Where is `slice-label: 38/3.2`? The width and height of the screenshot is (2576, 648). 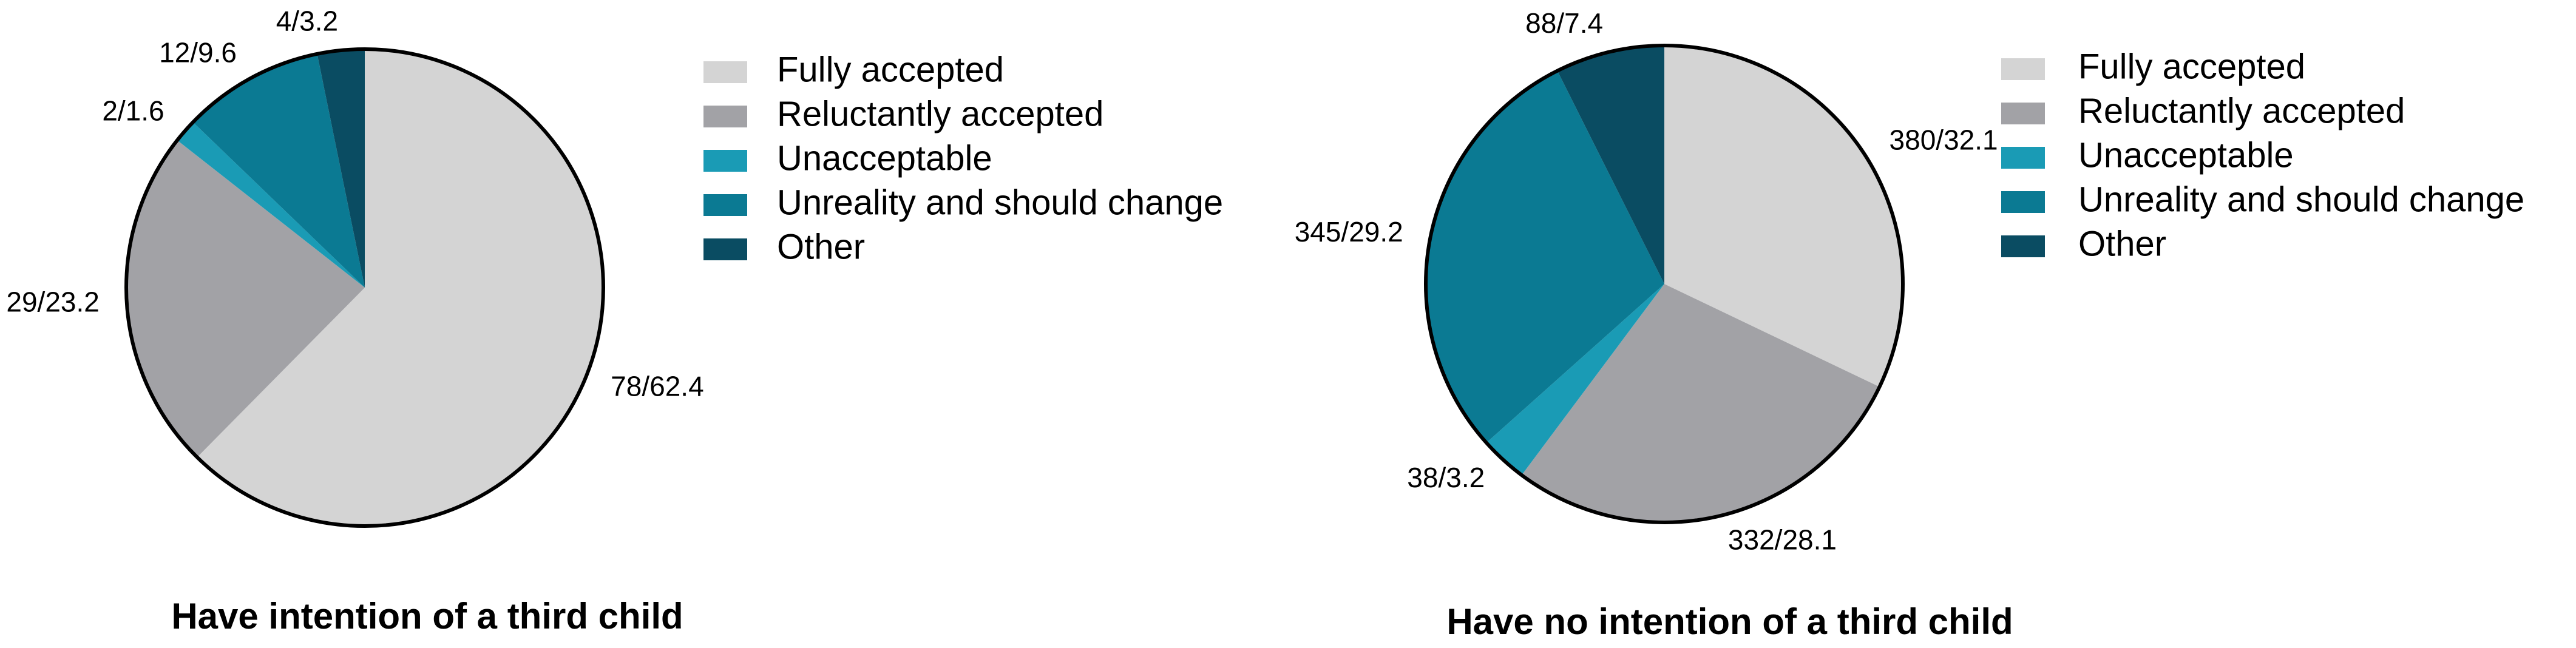
slice-label: 38/3.2 is located at coordinates (1446, 478).